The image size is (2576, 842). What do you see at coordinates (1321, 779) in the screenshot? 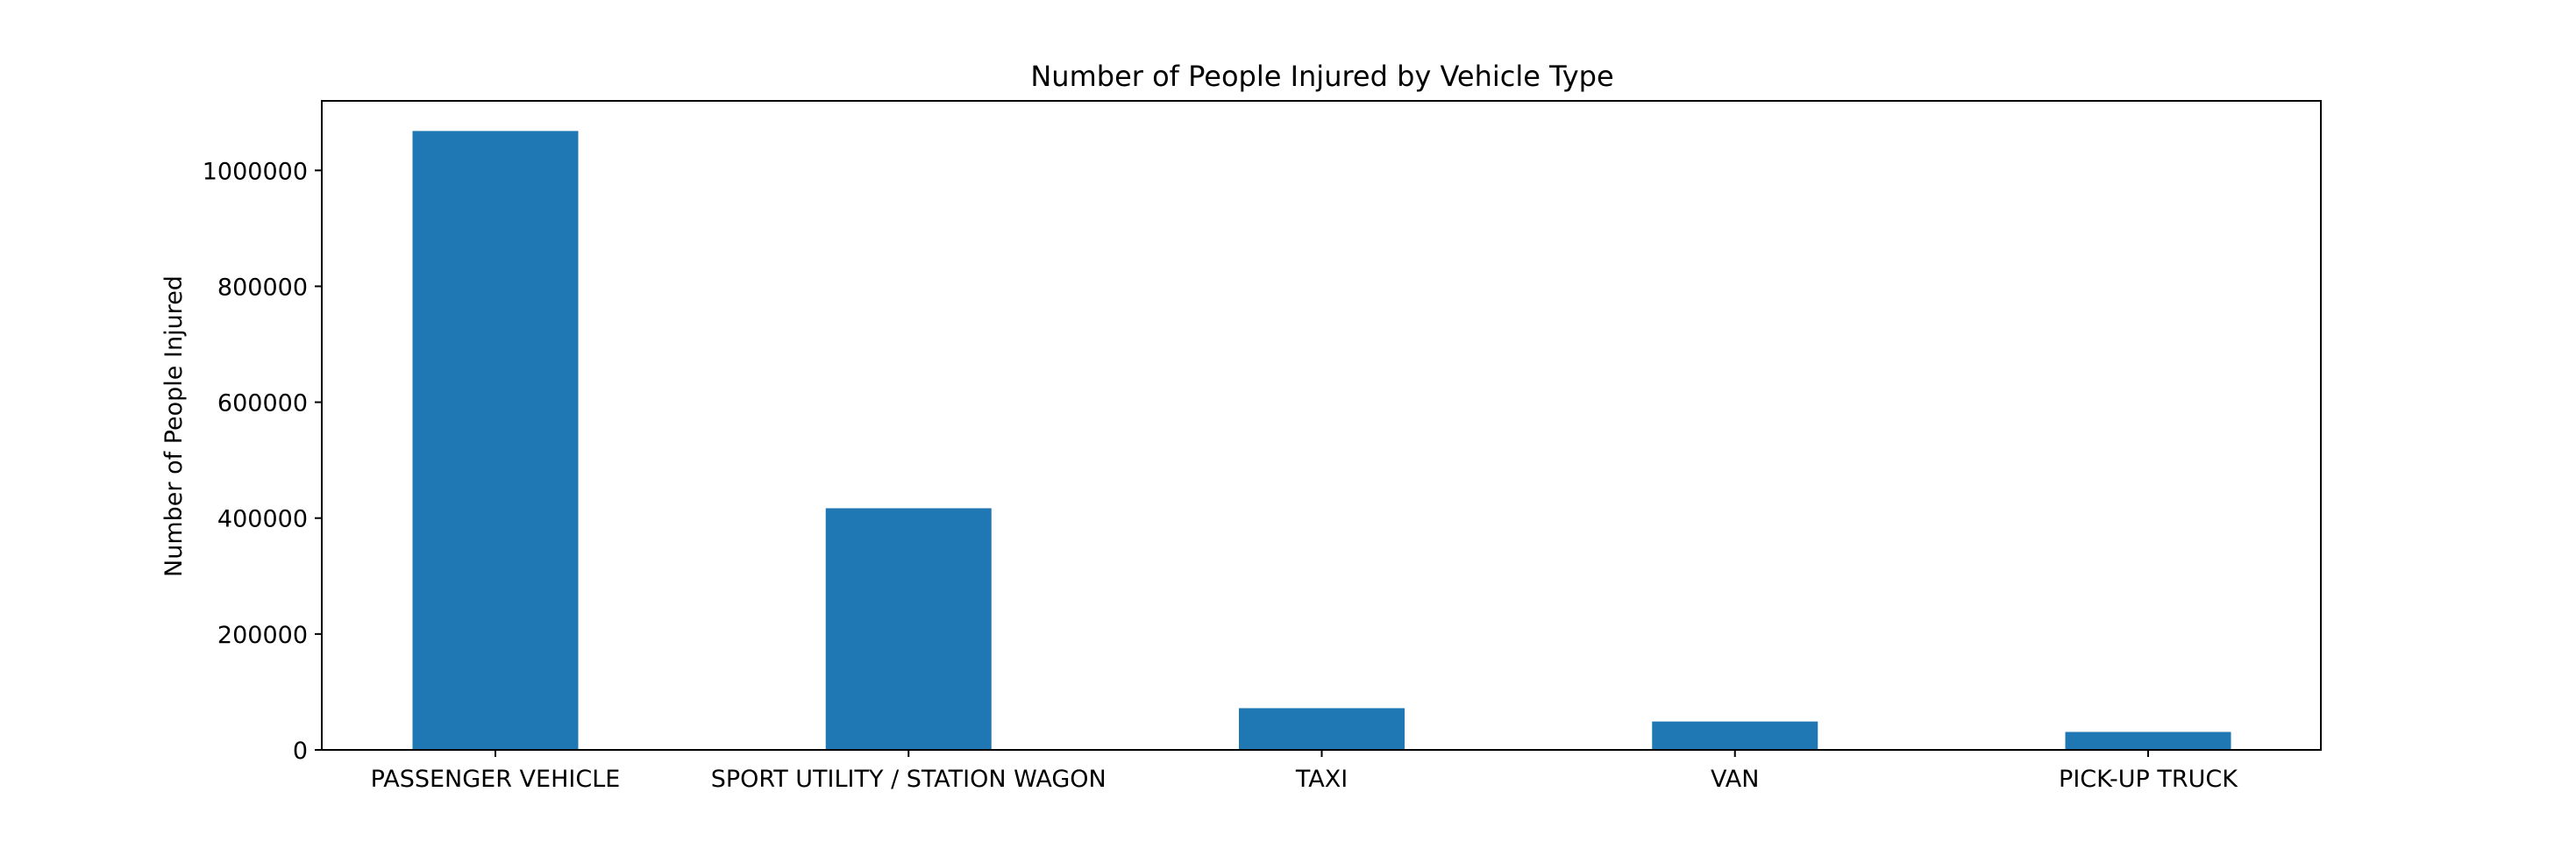
I see `x-tick-label: TAXI` at bounding box center [1321, 779].